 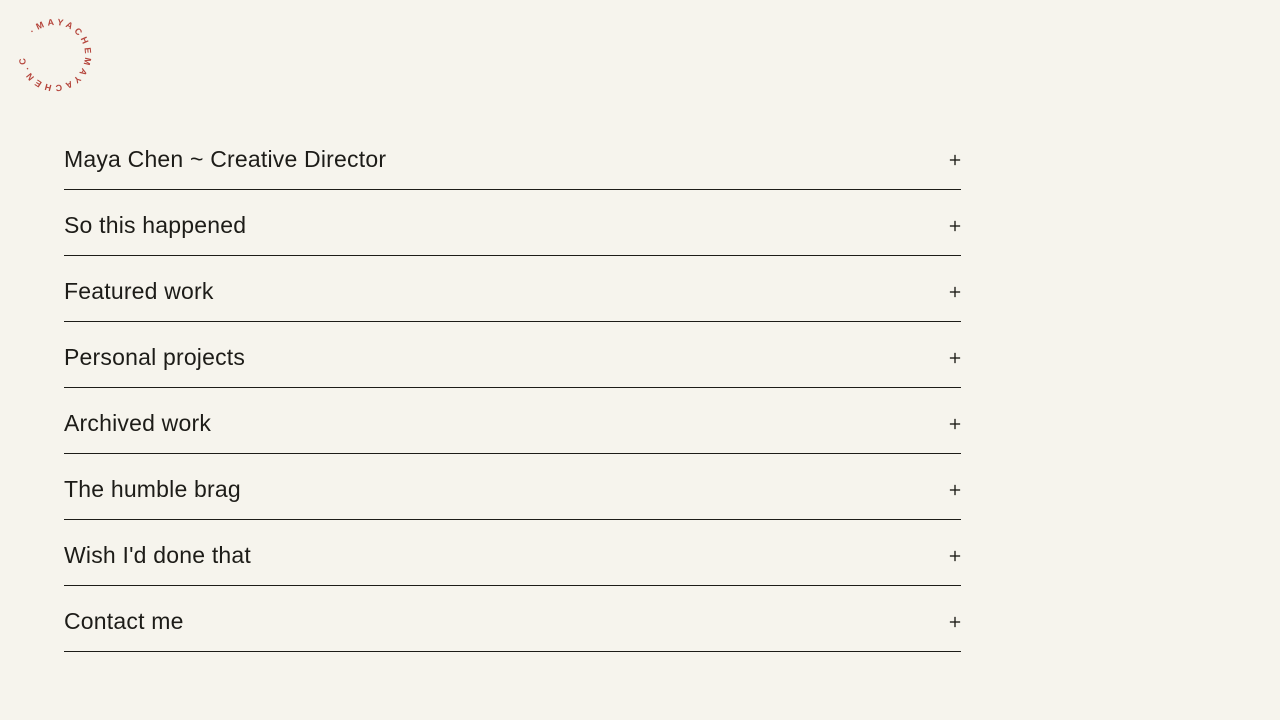 What do you see at coordinates (512, 289) in the screenshot?
I see `accordion-item-featured-work: Featured work` at bounding box center [512, 289].